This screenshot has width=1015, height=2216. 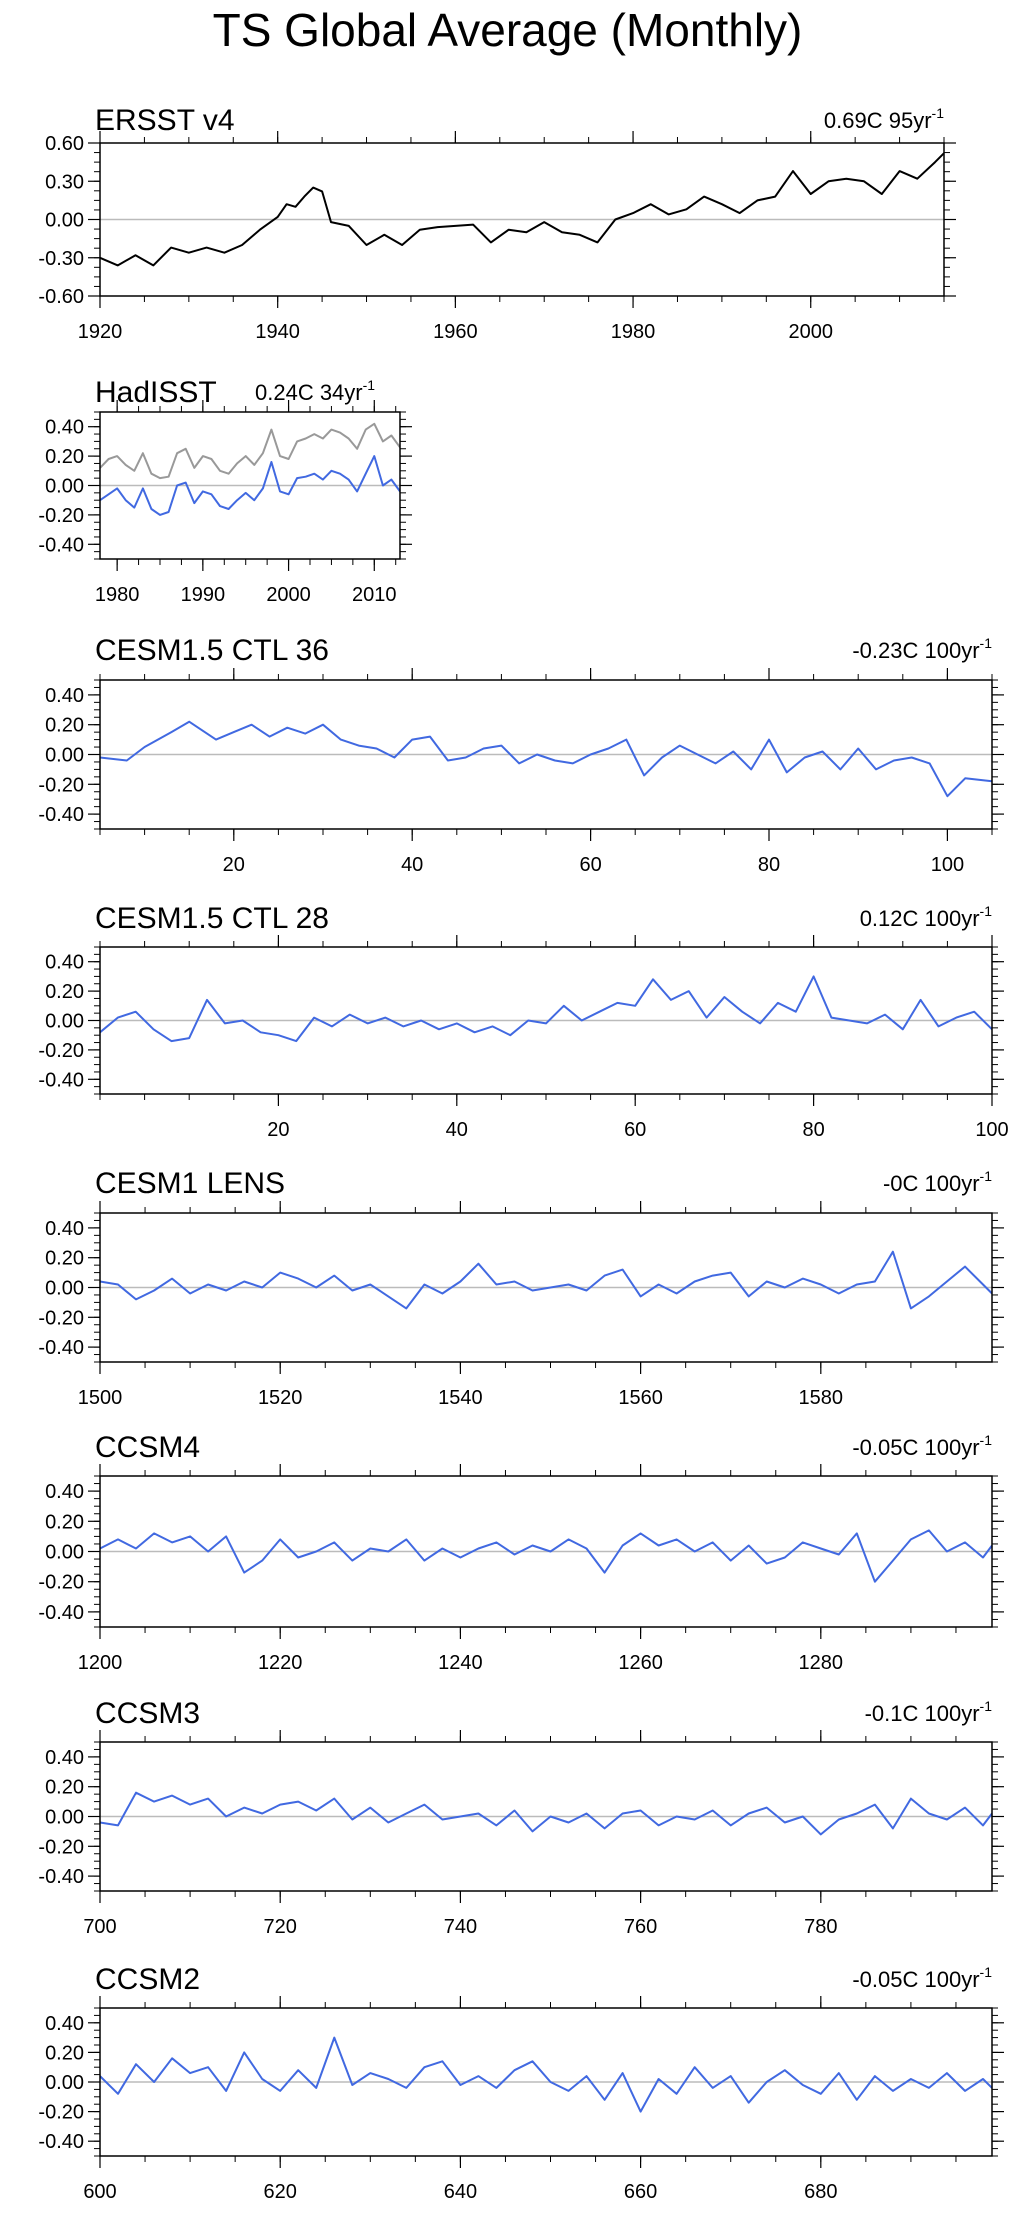 I want to click on x-tick-label: 600, so click(x=99, y=2192).